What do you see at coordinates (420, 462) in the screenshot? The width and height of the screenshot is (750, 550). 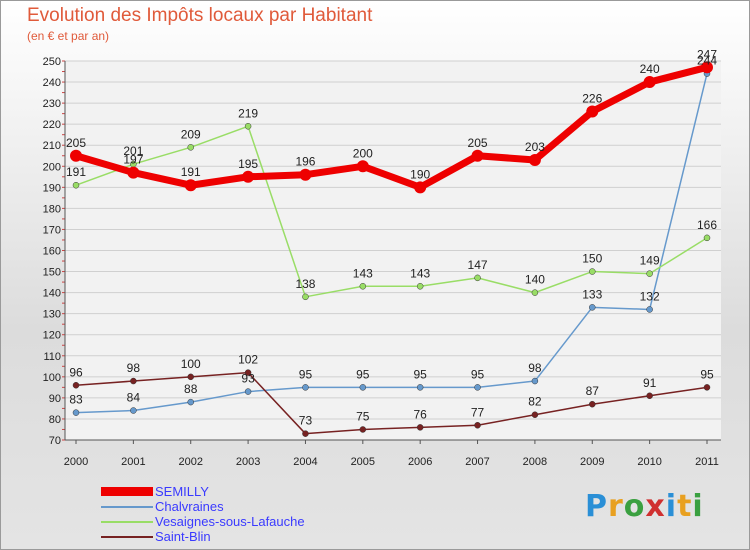 I see `x-tick-label: 2006` at bounding box center [420, 462].